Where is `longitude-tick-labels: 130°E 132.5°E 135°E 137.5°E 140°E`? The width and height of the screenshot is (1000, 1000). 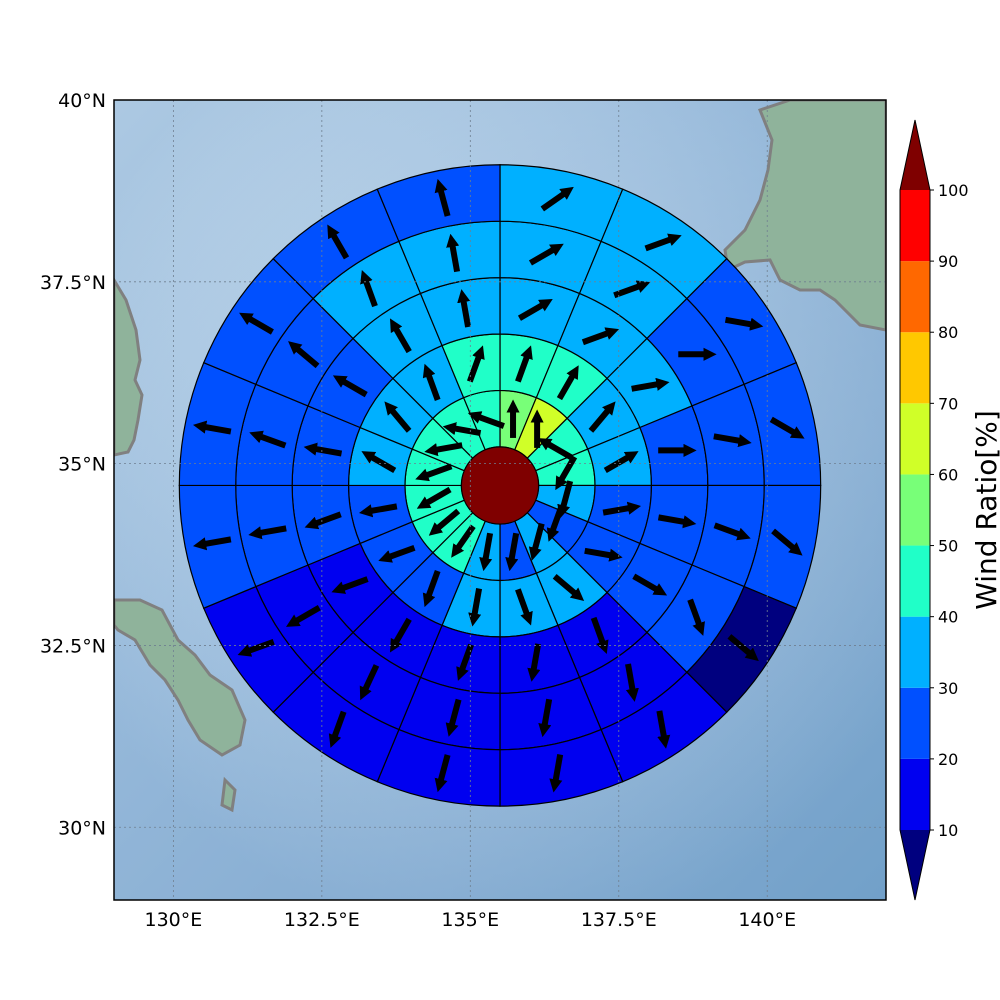
longitude-tick-labels: 130°E 132.5°E 135°E 137.5°E 140°E is located at coordinates (470, 920).